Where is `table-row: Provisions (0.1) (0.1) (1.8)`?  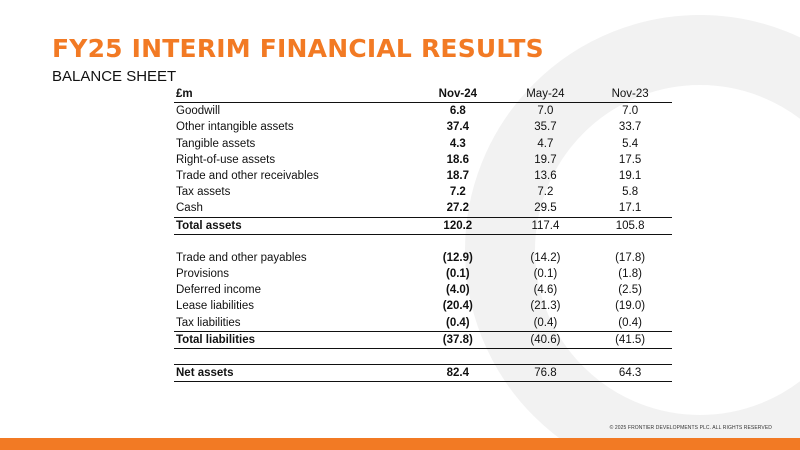
table-row: Provisions (0.1) (0.1) (1.8) is located at coordinates (423, 274).